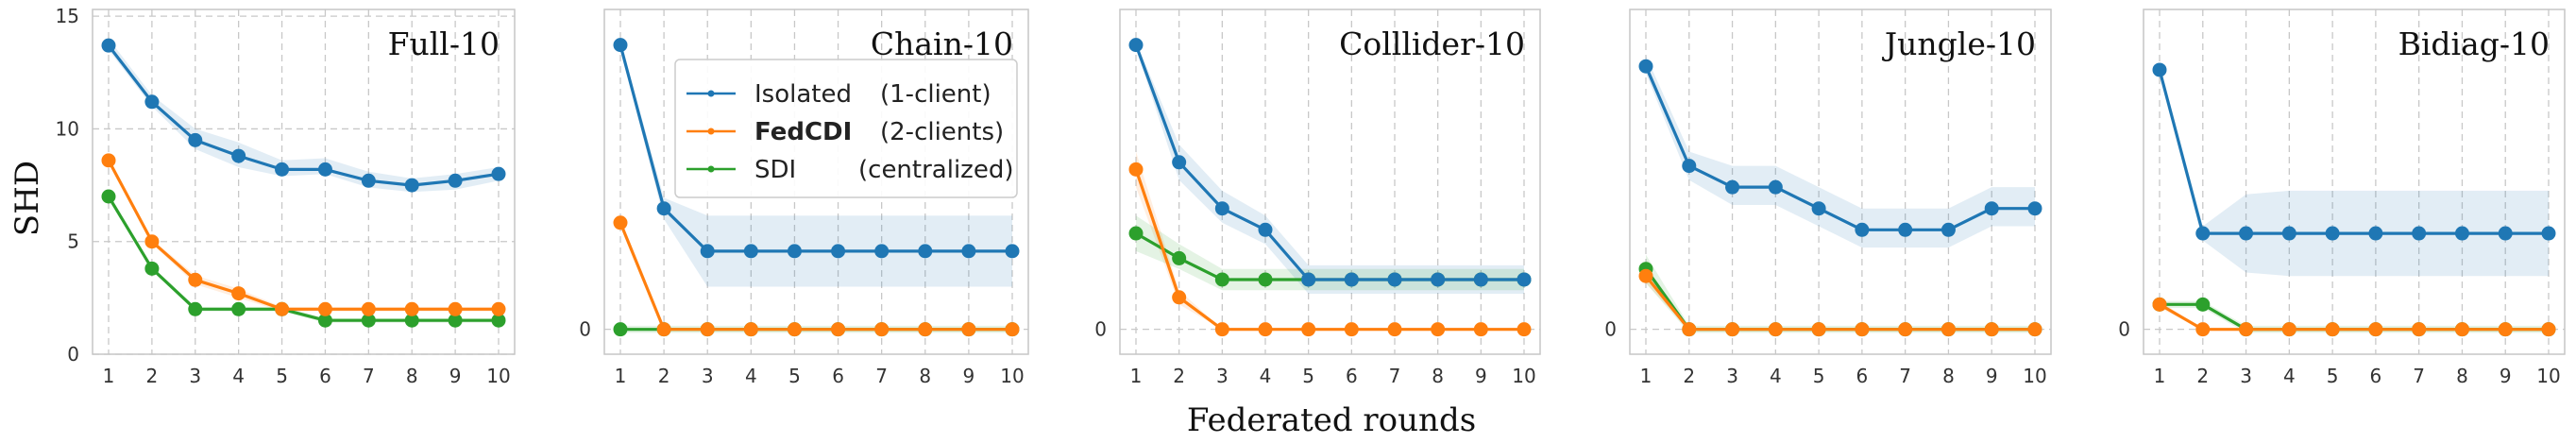 The image size is (2576, 443). I want to click on panel-title: Chain-10, so click(942, 44).